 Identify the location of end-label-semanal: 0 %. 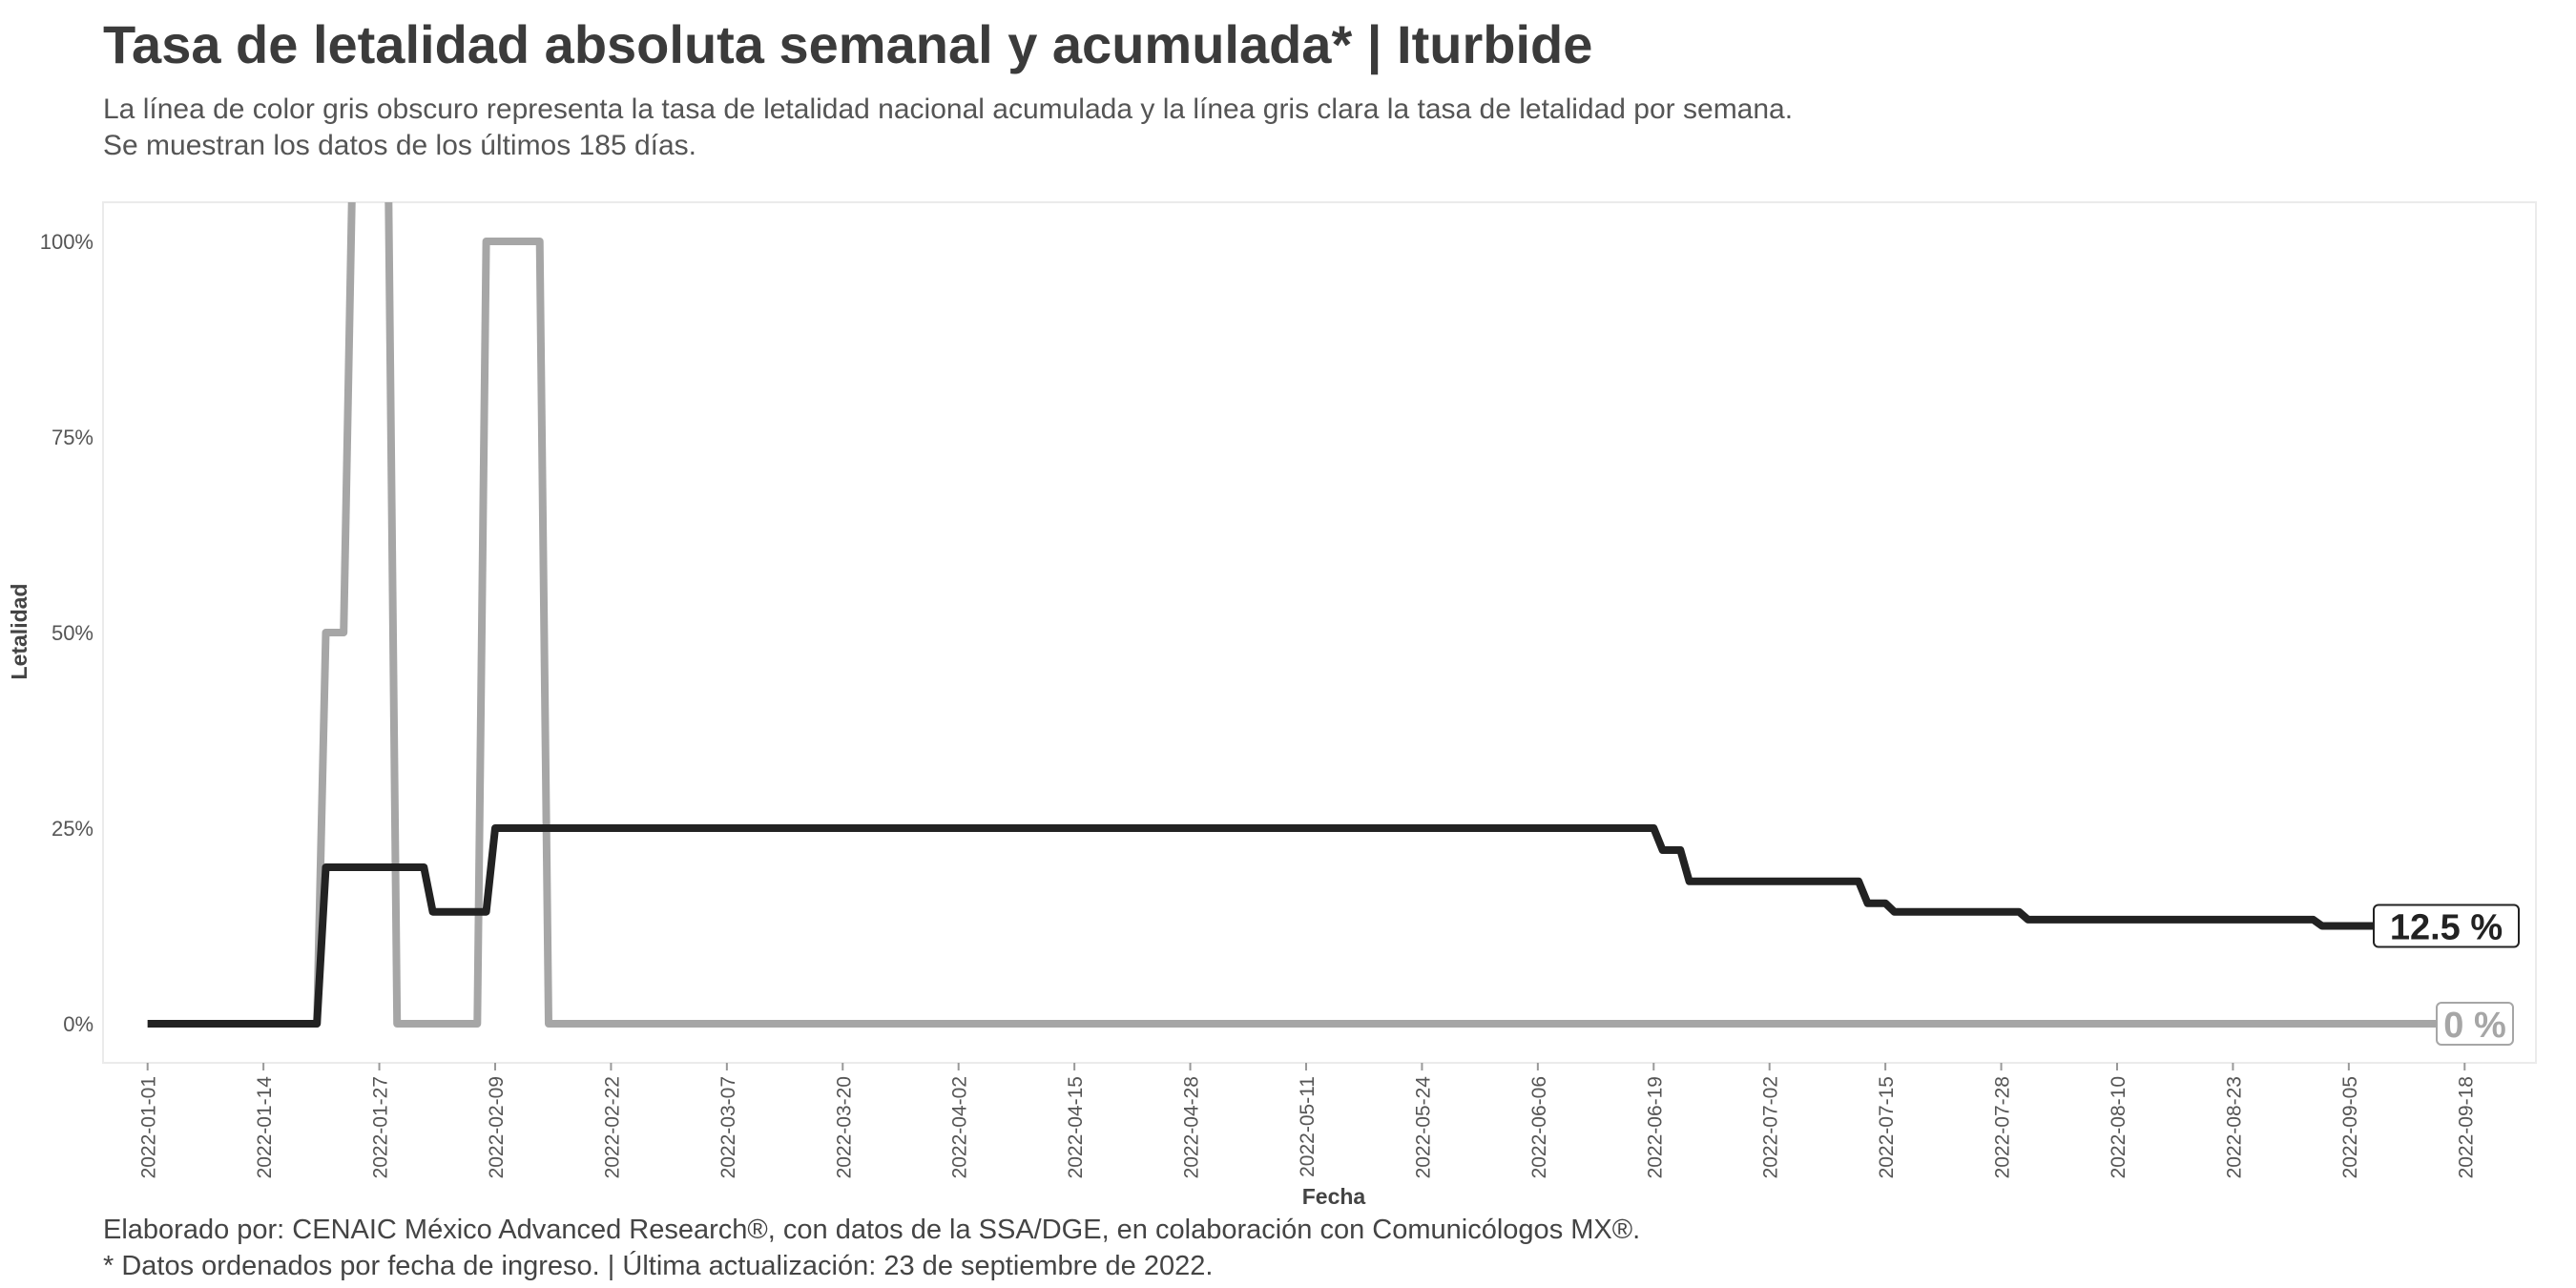
(2474, 1026).